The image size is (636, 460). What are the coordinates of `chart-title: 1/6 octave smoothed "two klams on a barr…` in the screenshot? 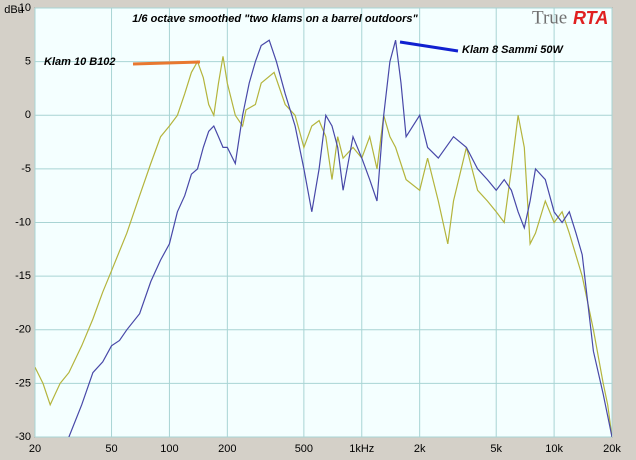 It's located at (275, 19).